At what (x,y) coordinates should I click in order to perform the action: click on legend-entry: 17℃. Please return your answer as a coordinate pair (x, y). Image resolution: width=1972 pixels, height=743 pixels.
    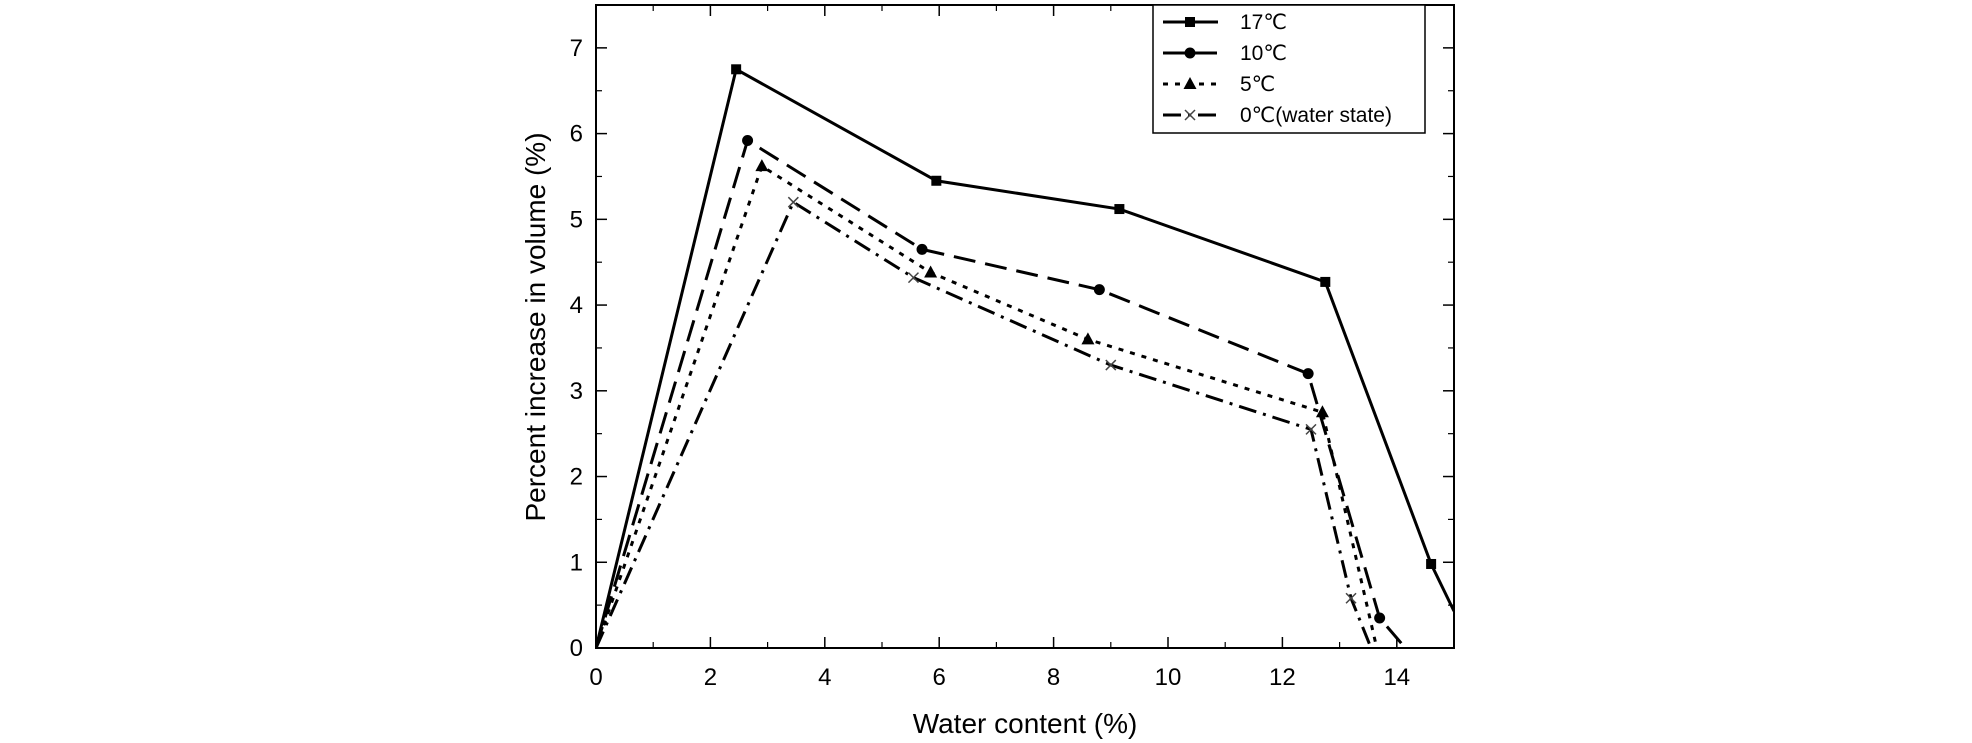
    Looking at the image, I should click on (1225, 22).